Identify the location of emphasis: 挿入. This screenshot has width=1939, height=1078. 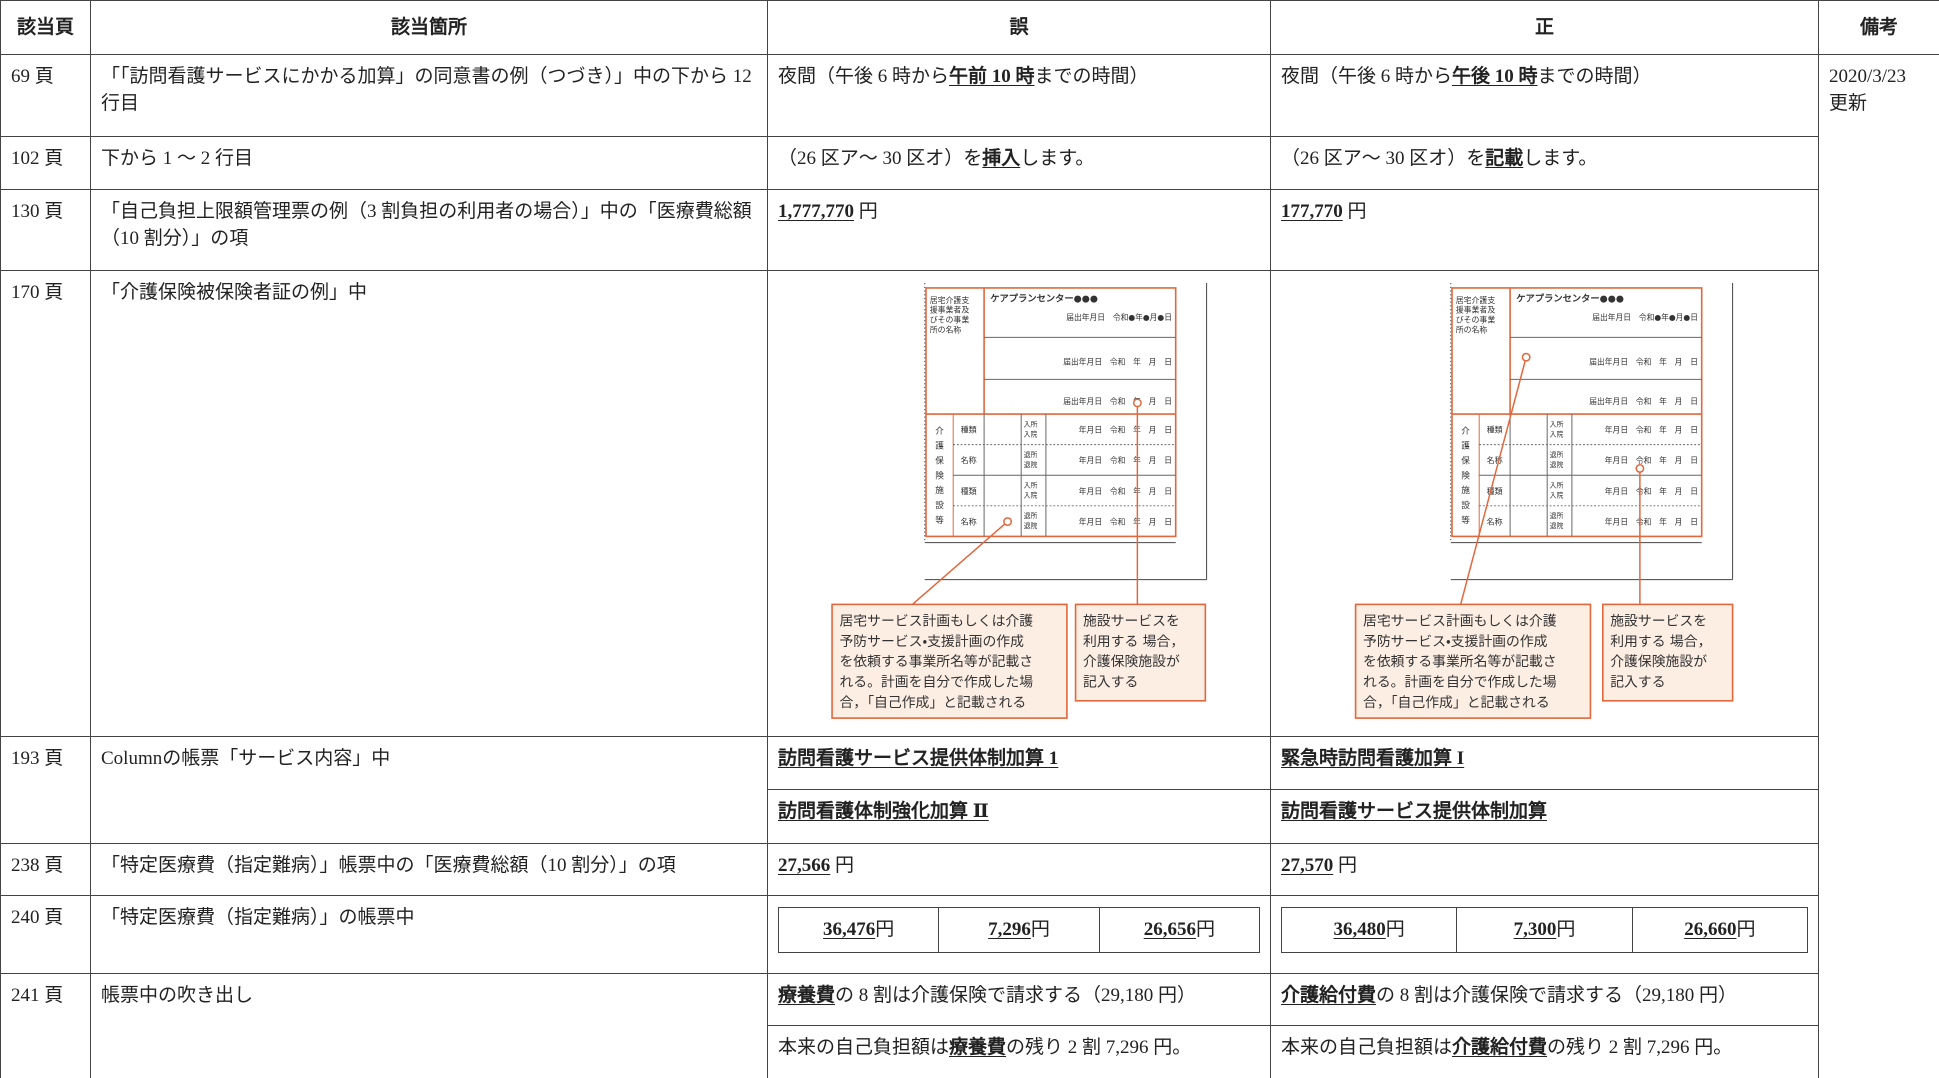
(1001, 158).